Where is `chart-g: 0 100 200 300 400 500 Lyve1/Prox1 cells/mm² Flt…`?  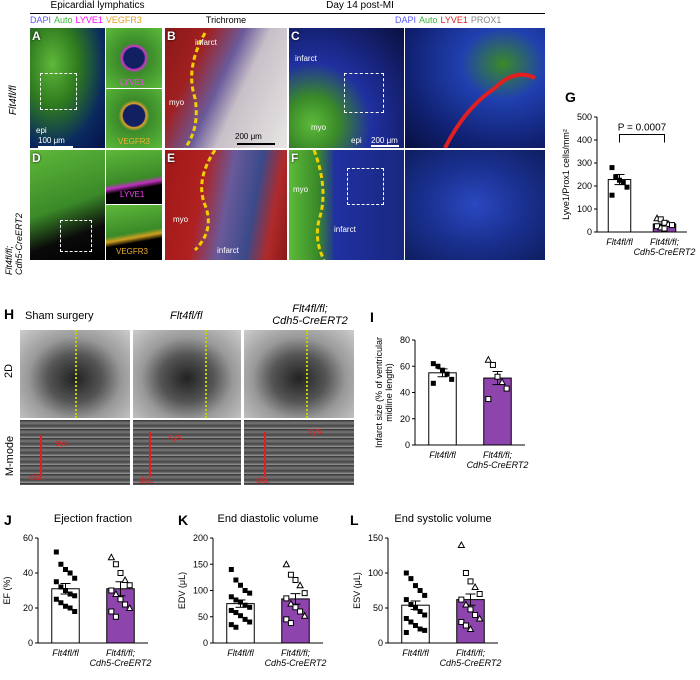 chart-g: 0 100 200 300 400 500 Lyve1/Prox1 cells/mm² Flt… is located at coordinates (628, 184).